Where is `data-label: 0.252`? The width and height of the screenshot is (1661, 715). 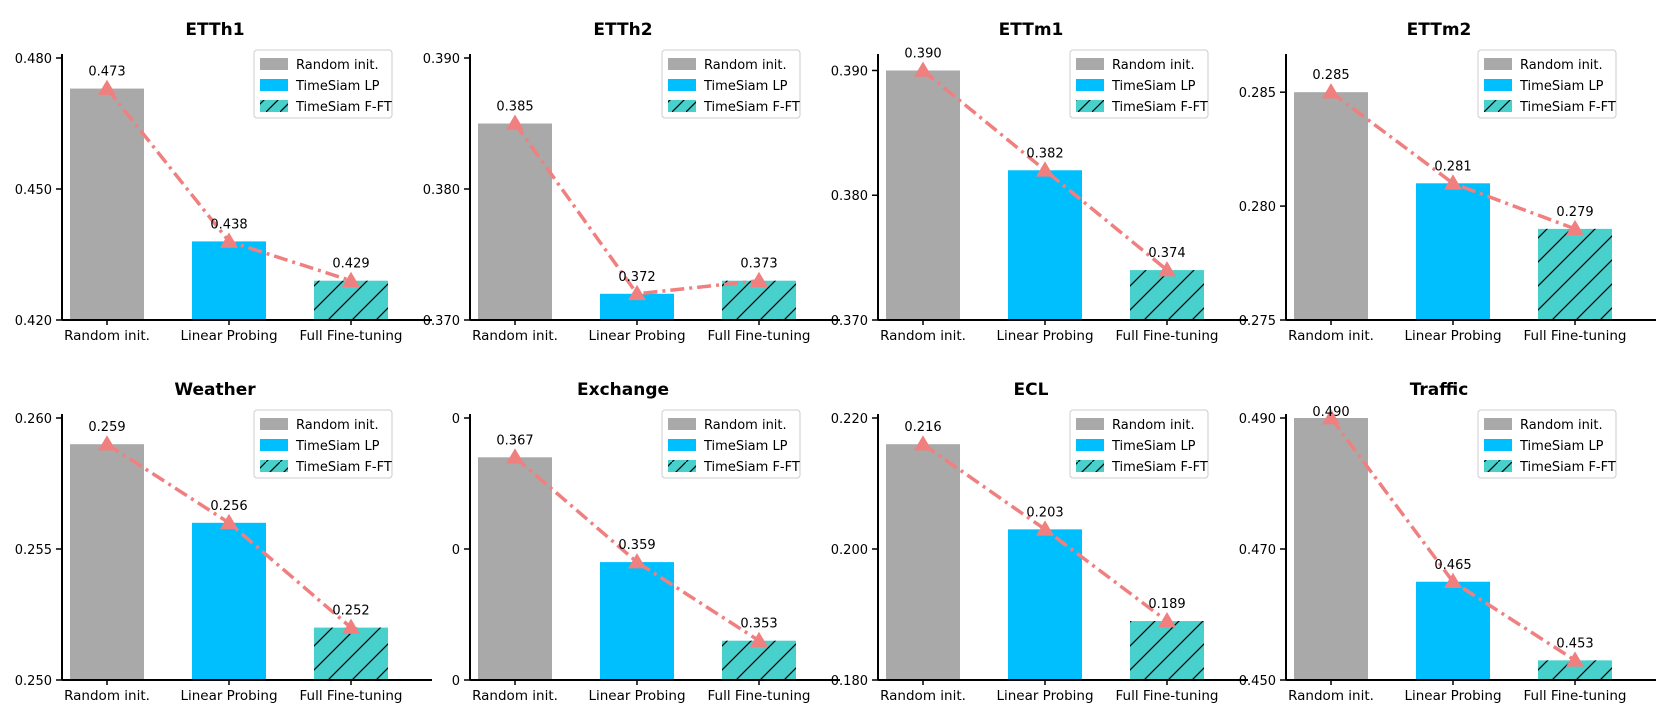
data-label: 0.252 is located at coordinates (350, 611).